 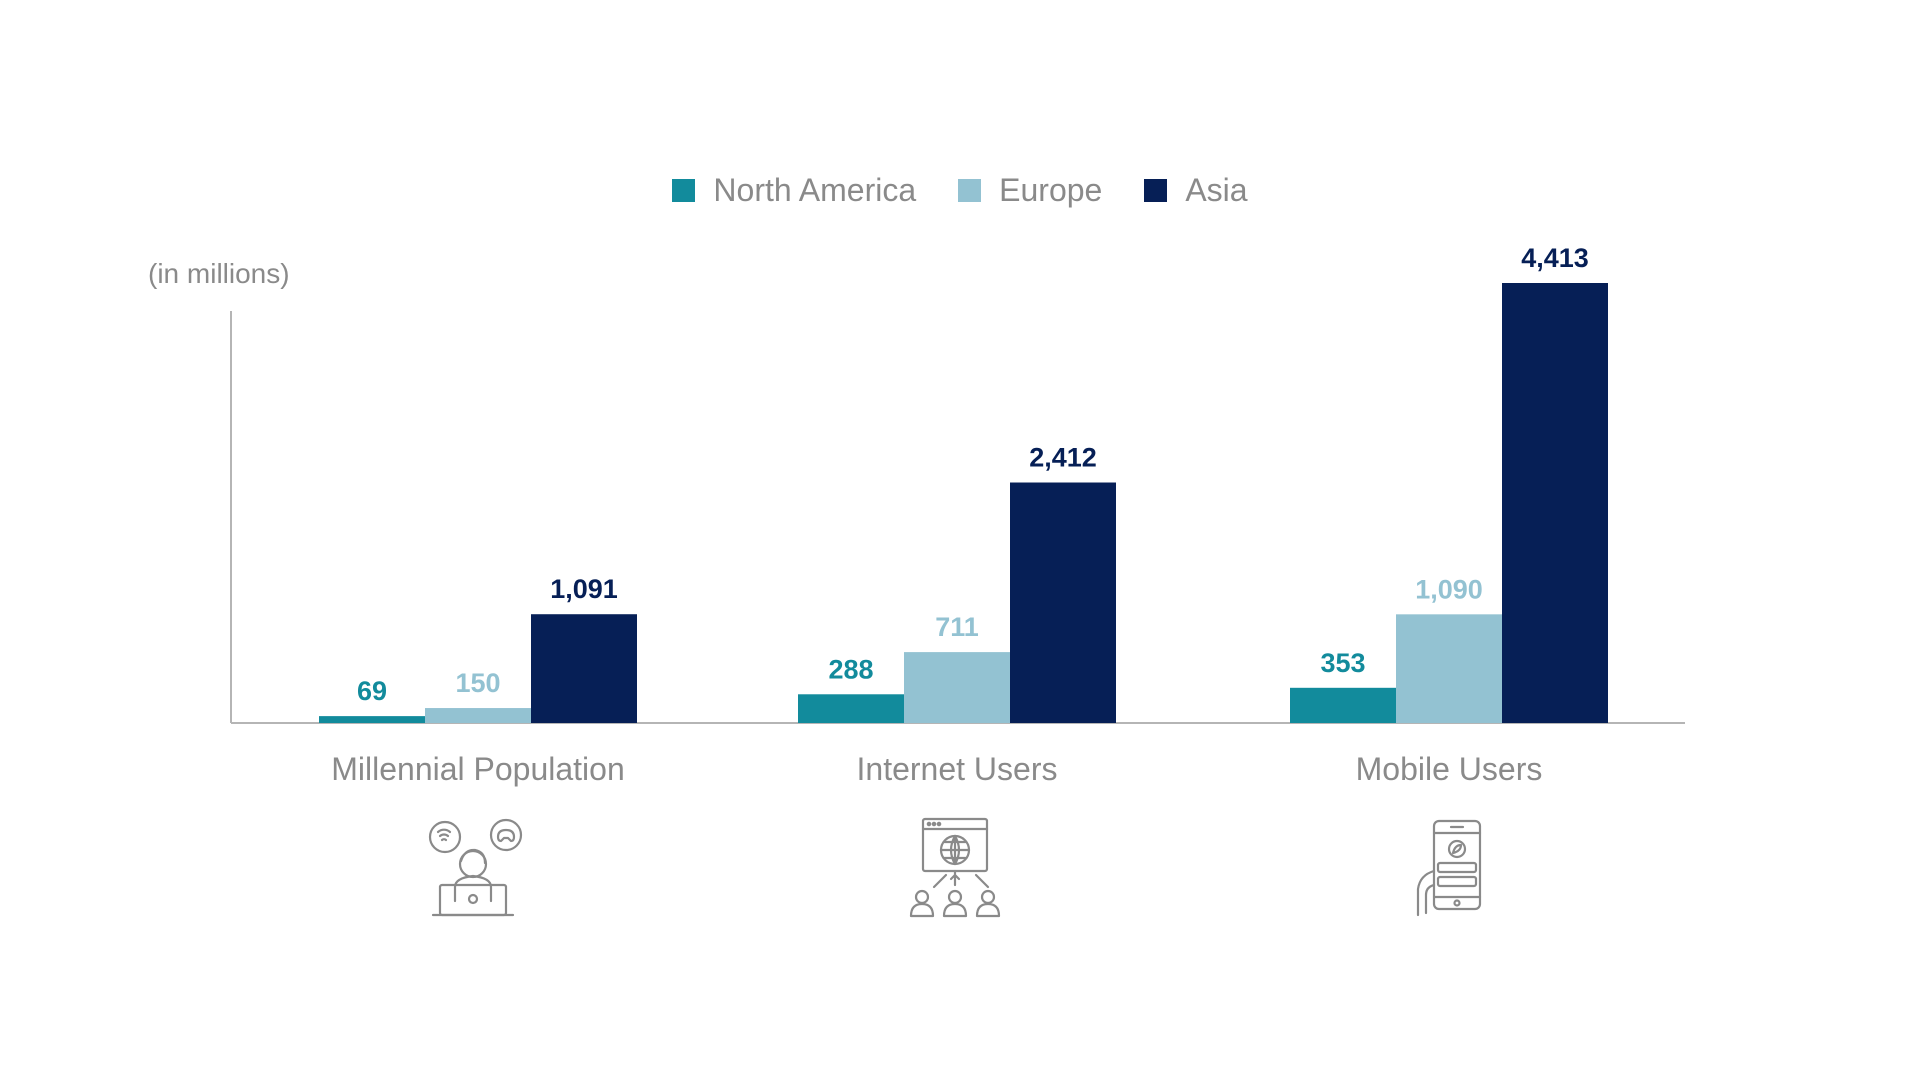 I want to click on value-label-europe-millennial-population: 150, so click(x=477, y=683).